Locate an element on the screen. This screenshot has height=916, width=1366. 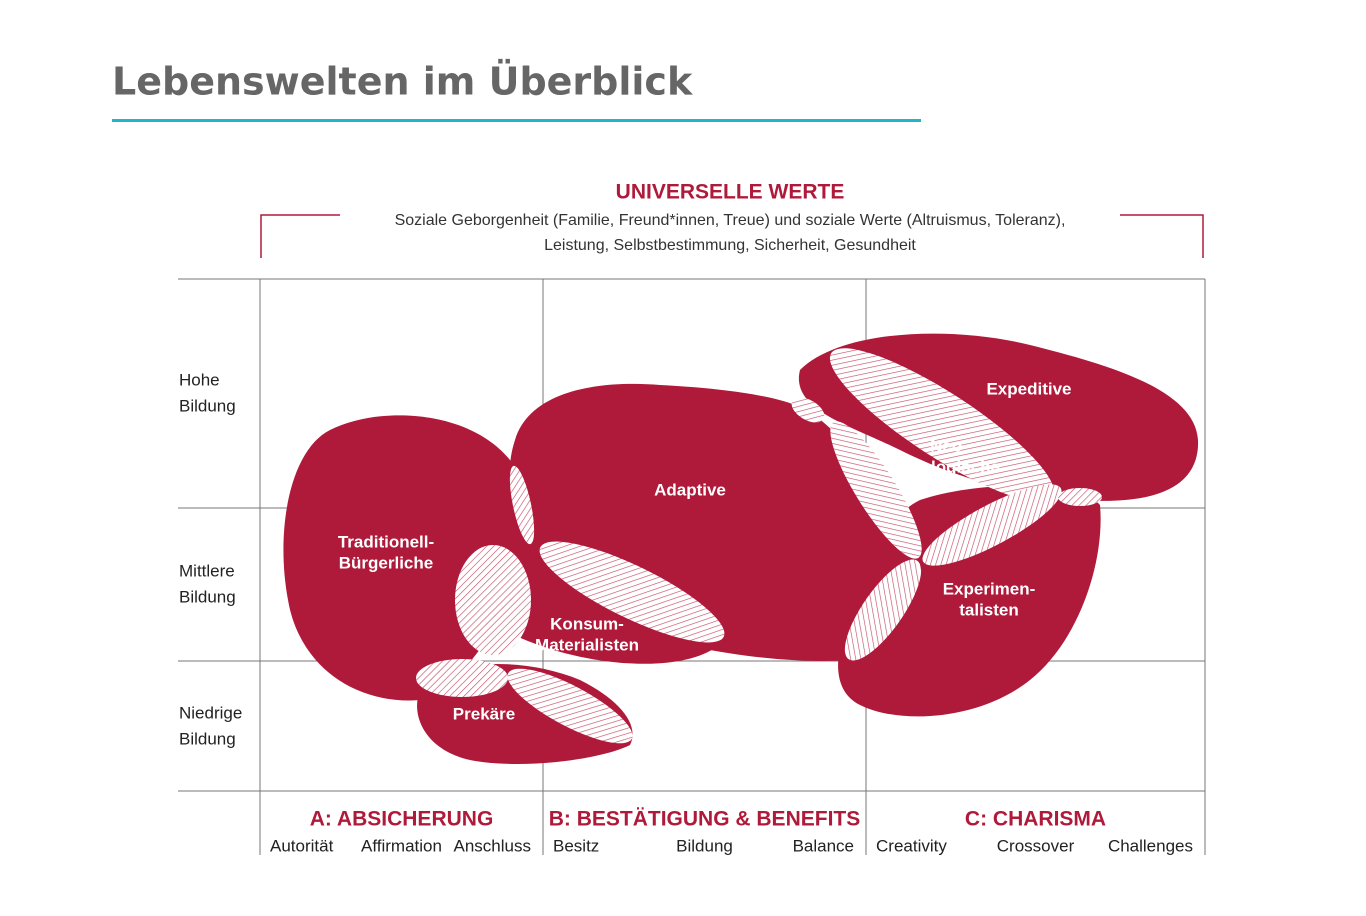
milieu-label: Neo- is located at coordinates (949, 445).